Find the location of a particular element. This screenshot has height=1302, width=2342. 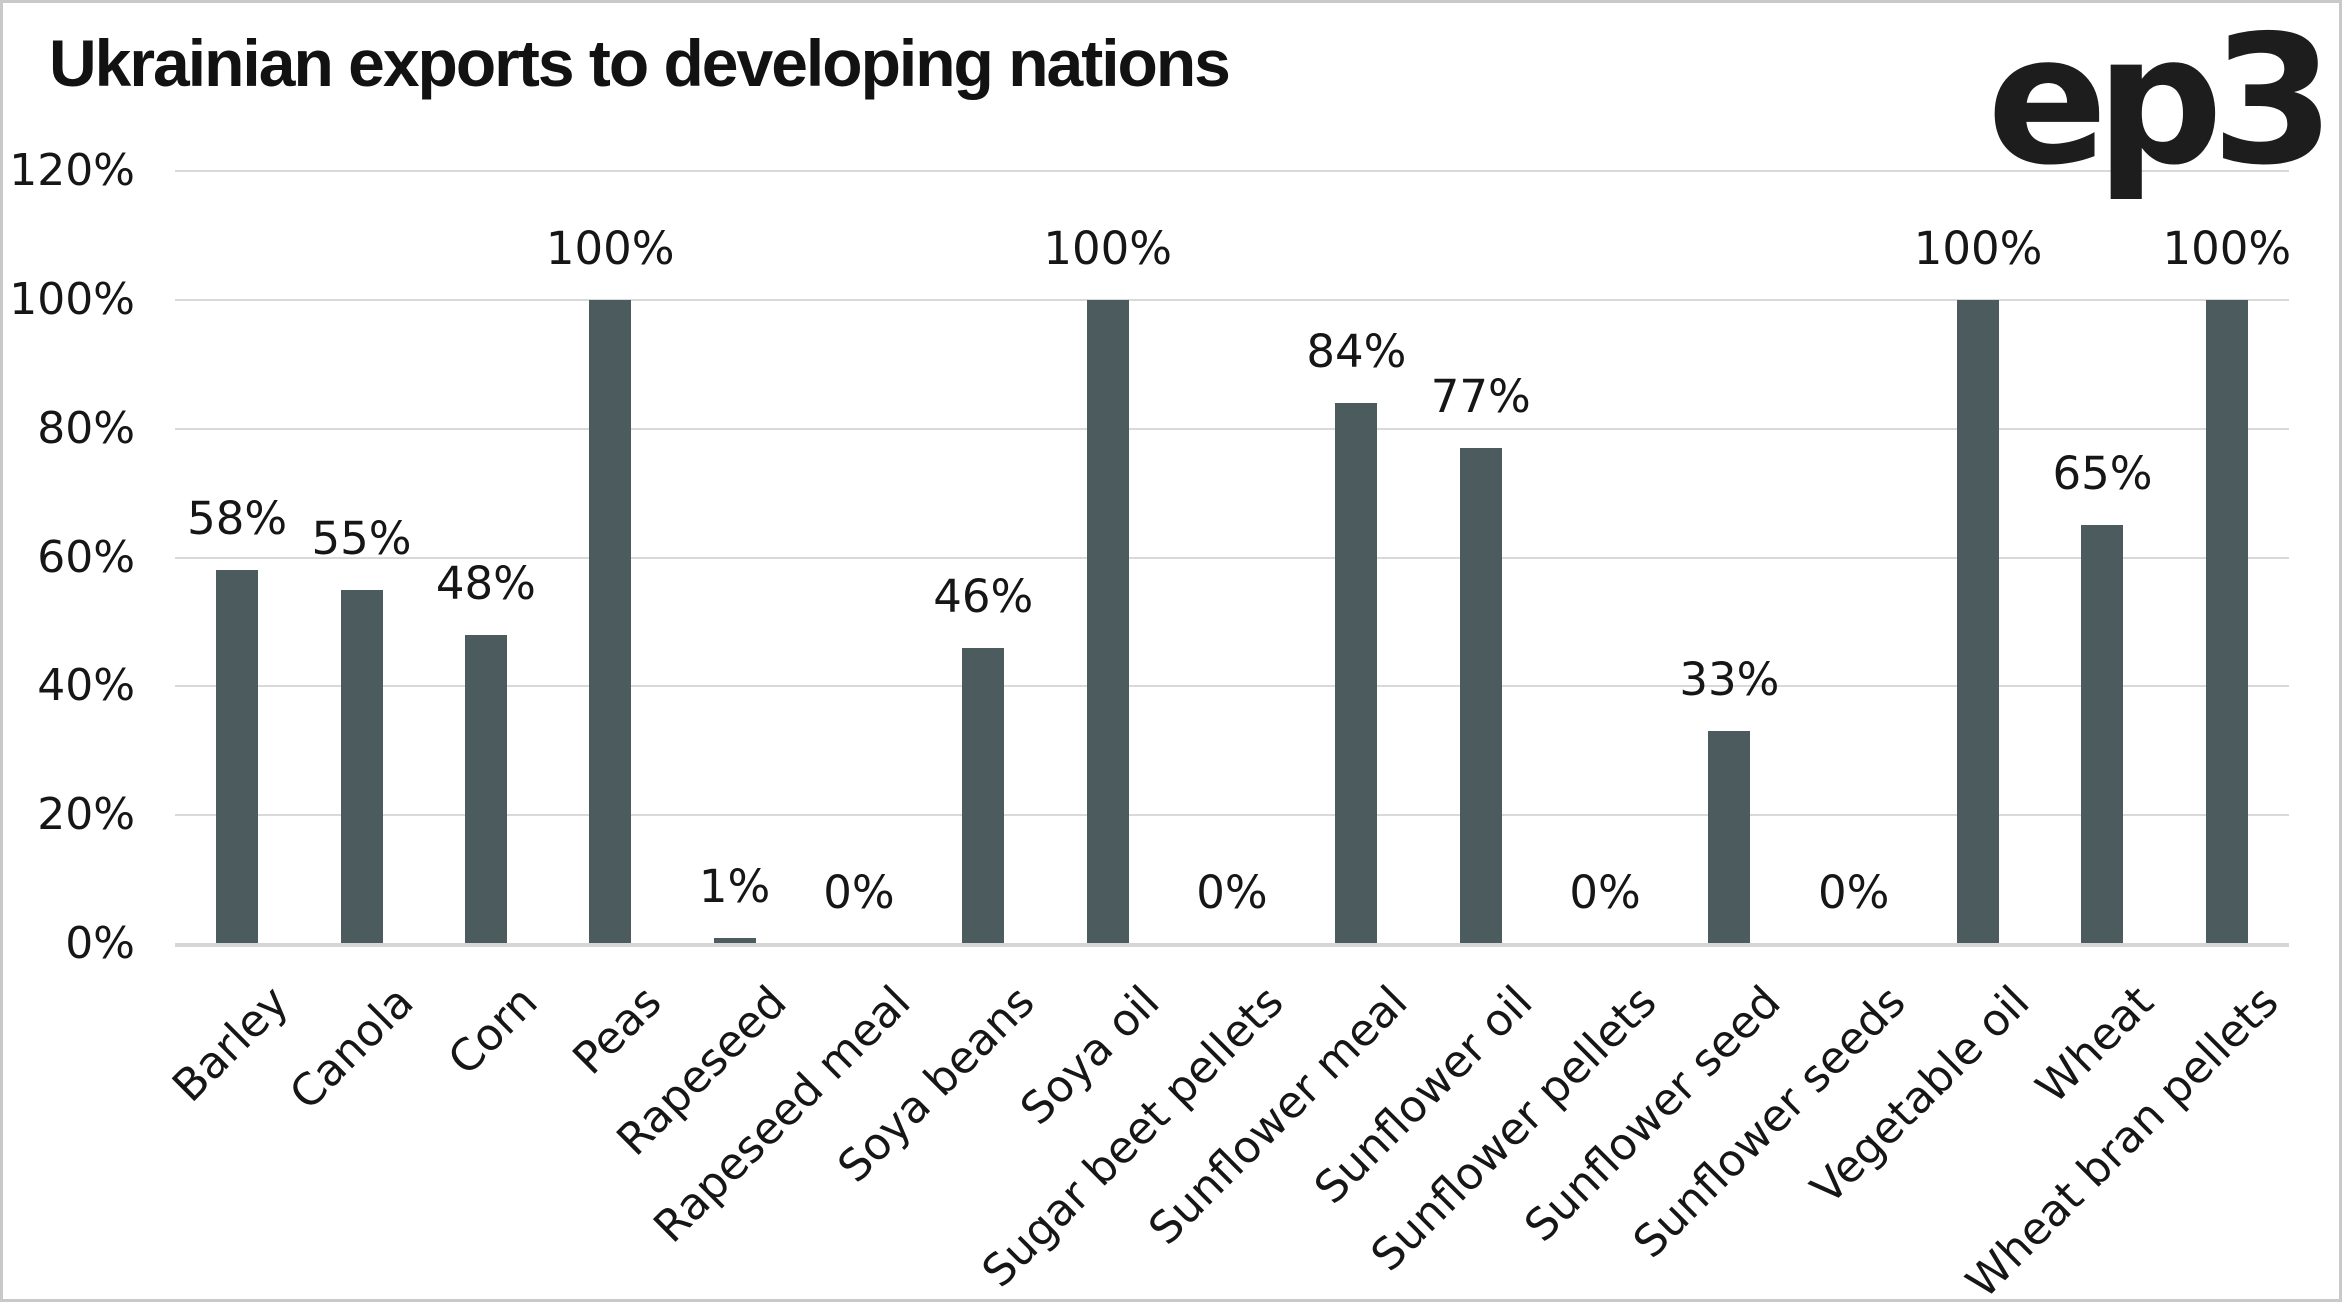

y-tick-label: 120% is located at coordinates (72, 171).